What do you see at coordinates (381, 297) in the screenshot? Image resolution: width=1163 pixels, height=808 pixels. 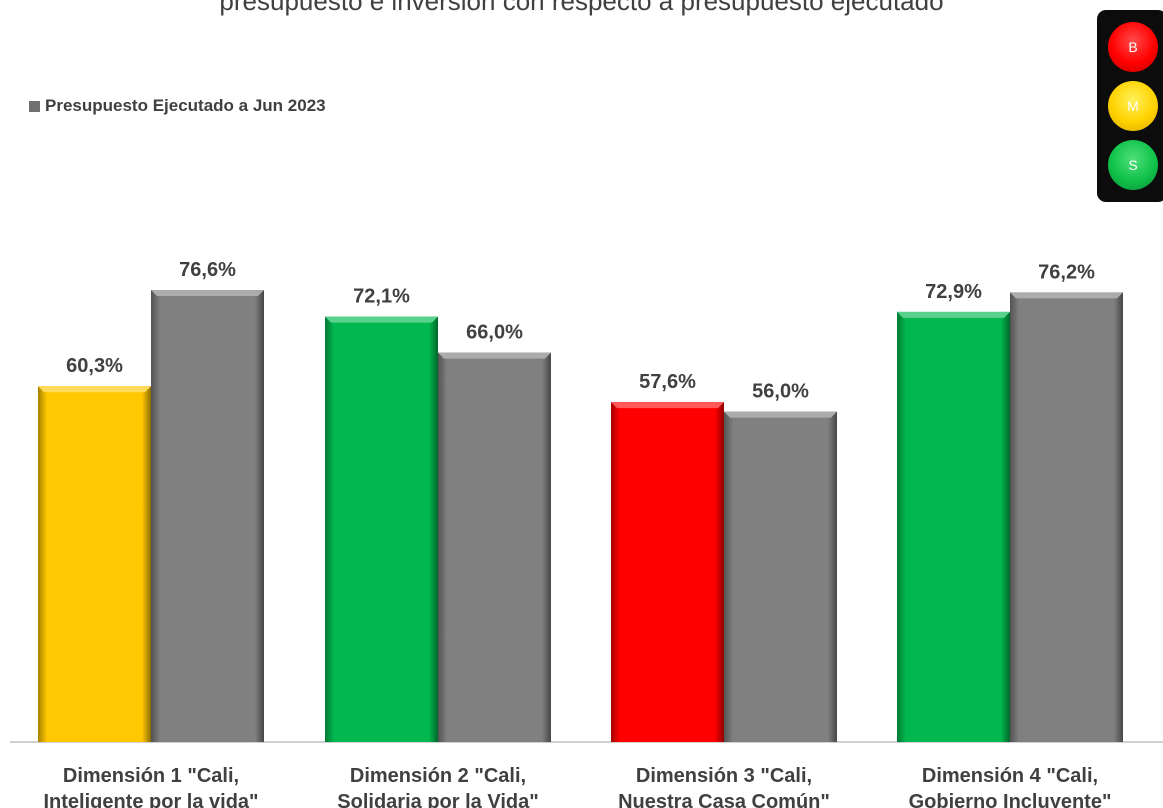 I see `data-label-s1-2: 72,1%` at bounding box center [381, 297].